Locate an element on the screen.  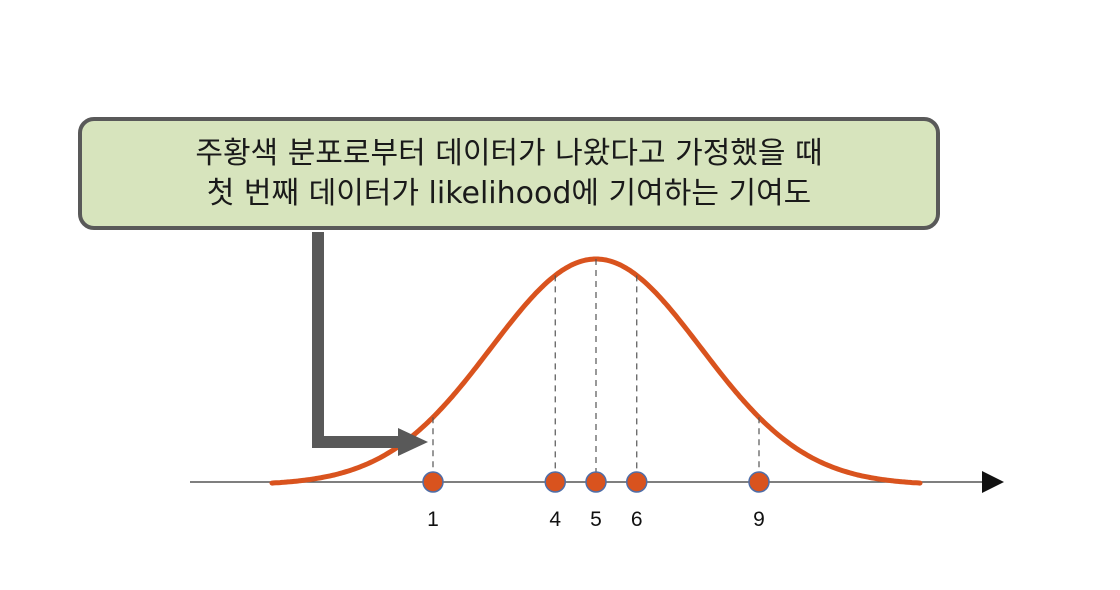
tick-labels: 1 4 5 6 9 is located at coordinates (596, 519).